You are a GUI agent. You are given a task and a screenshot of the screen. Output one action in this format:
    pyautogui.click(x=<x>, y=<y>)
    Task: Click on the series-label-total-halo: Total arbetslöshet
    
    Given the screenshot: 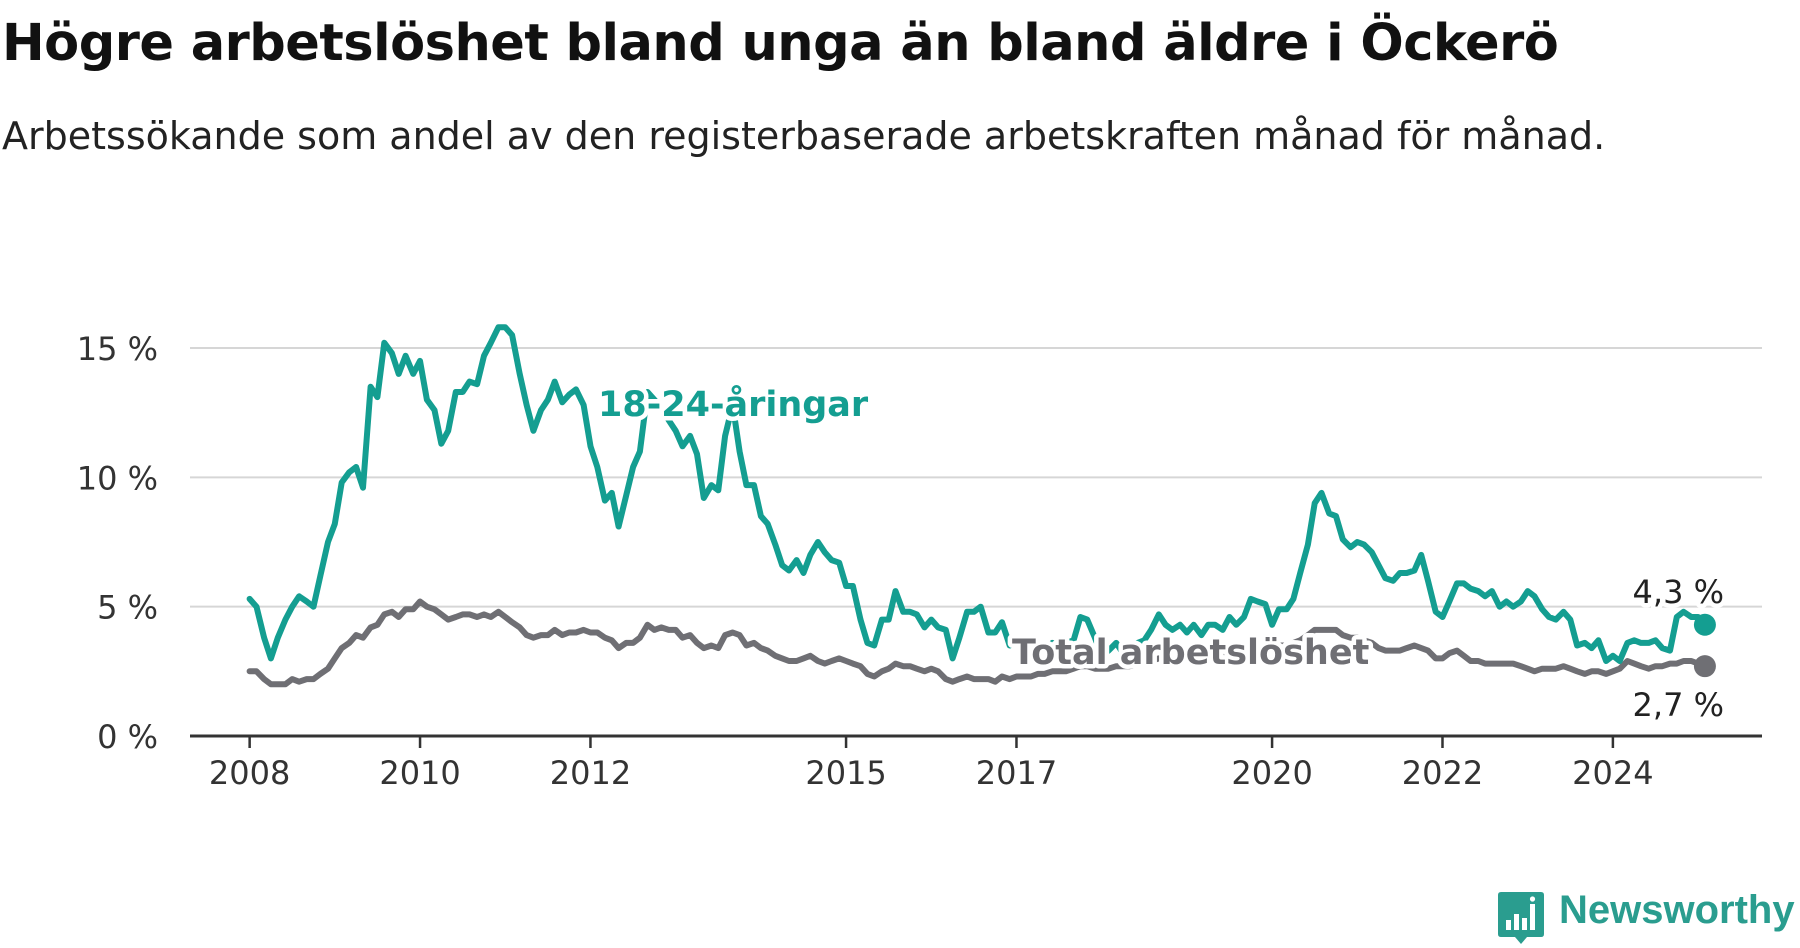 What is the action you would take?
    pyautogui.click(x=1190, y=653)
    